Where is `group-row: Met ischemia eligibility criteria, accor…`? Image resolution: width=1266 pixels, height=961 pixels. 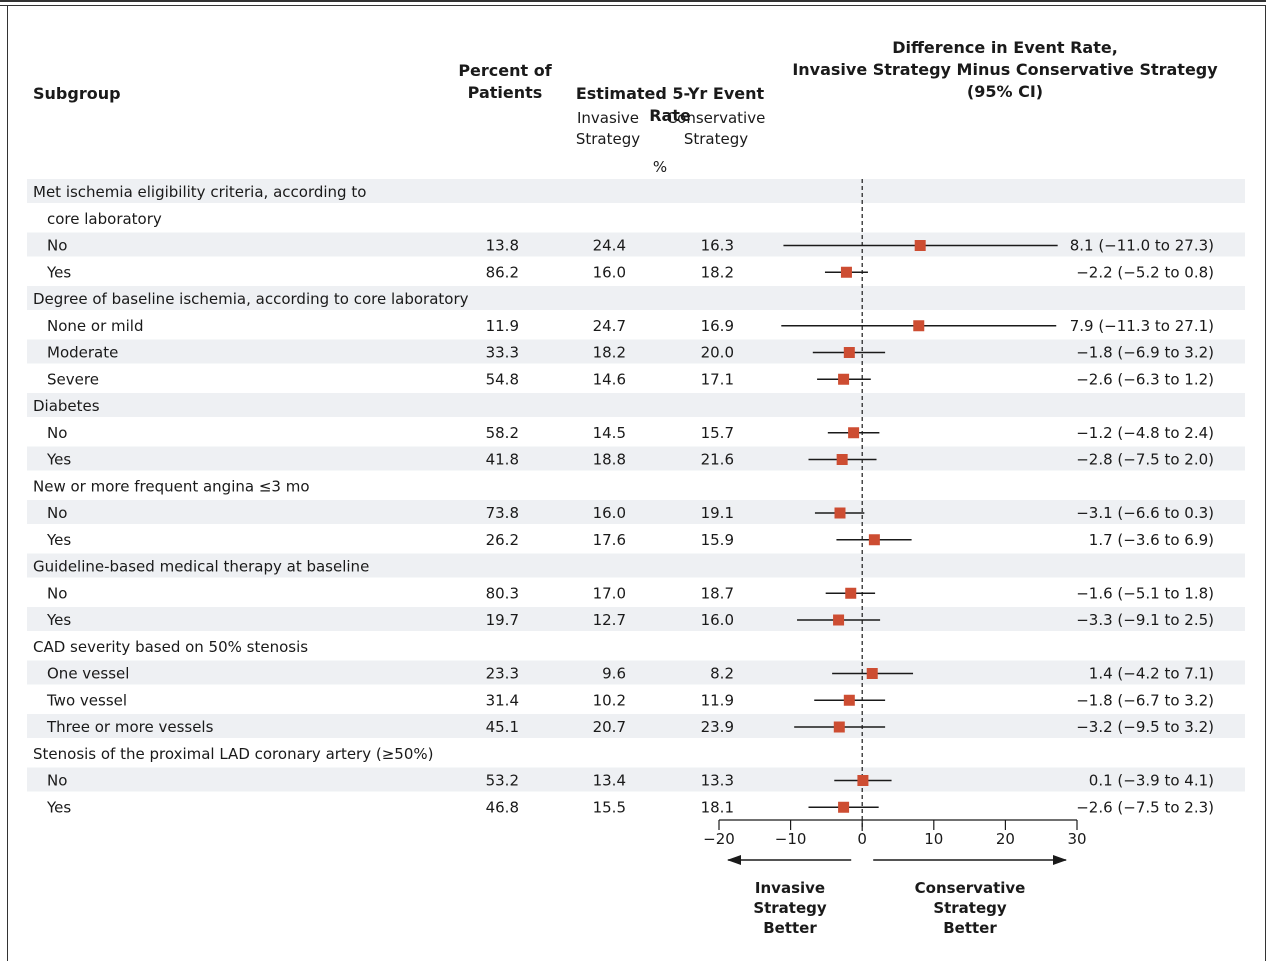 group-row: Met ischemia eligibility criteria, accor… is located at coordinates (199, 192).